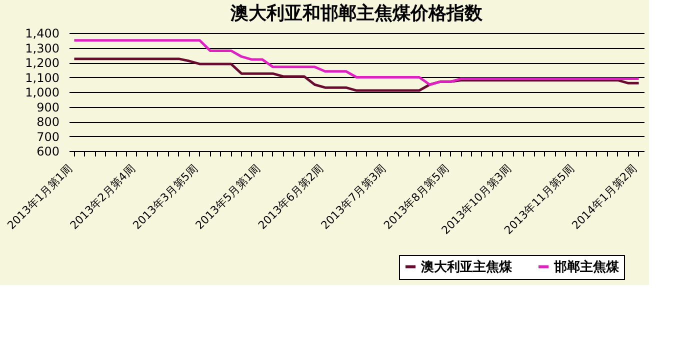 This screenshot has width=695, height=343. Describe the element at coordinates (48, 151) in the screenshot. I see `y-tick-label: 600` at that location.